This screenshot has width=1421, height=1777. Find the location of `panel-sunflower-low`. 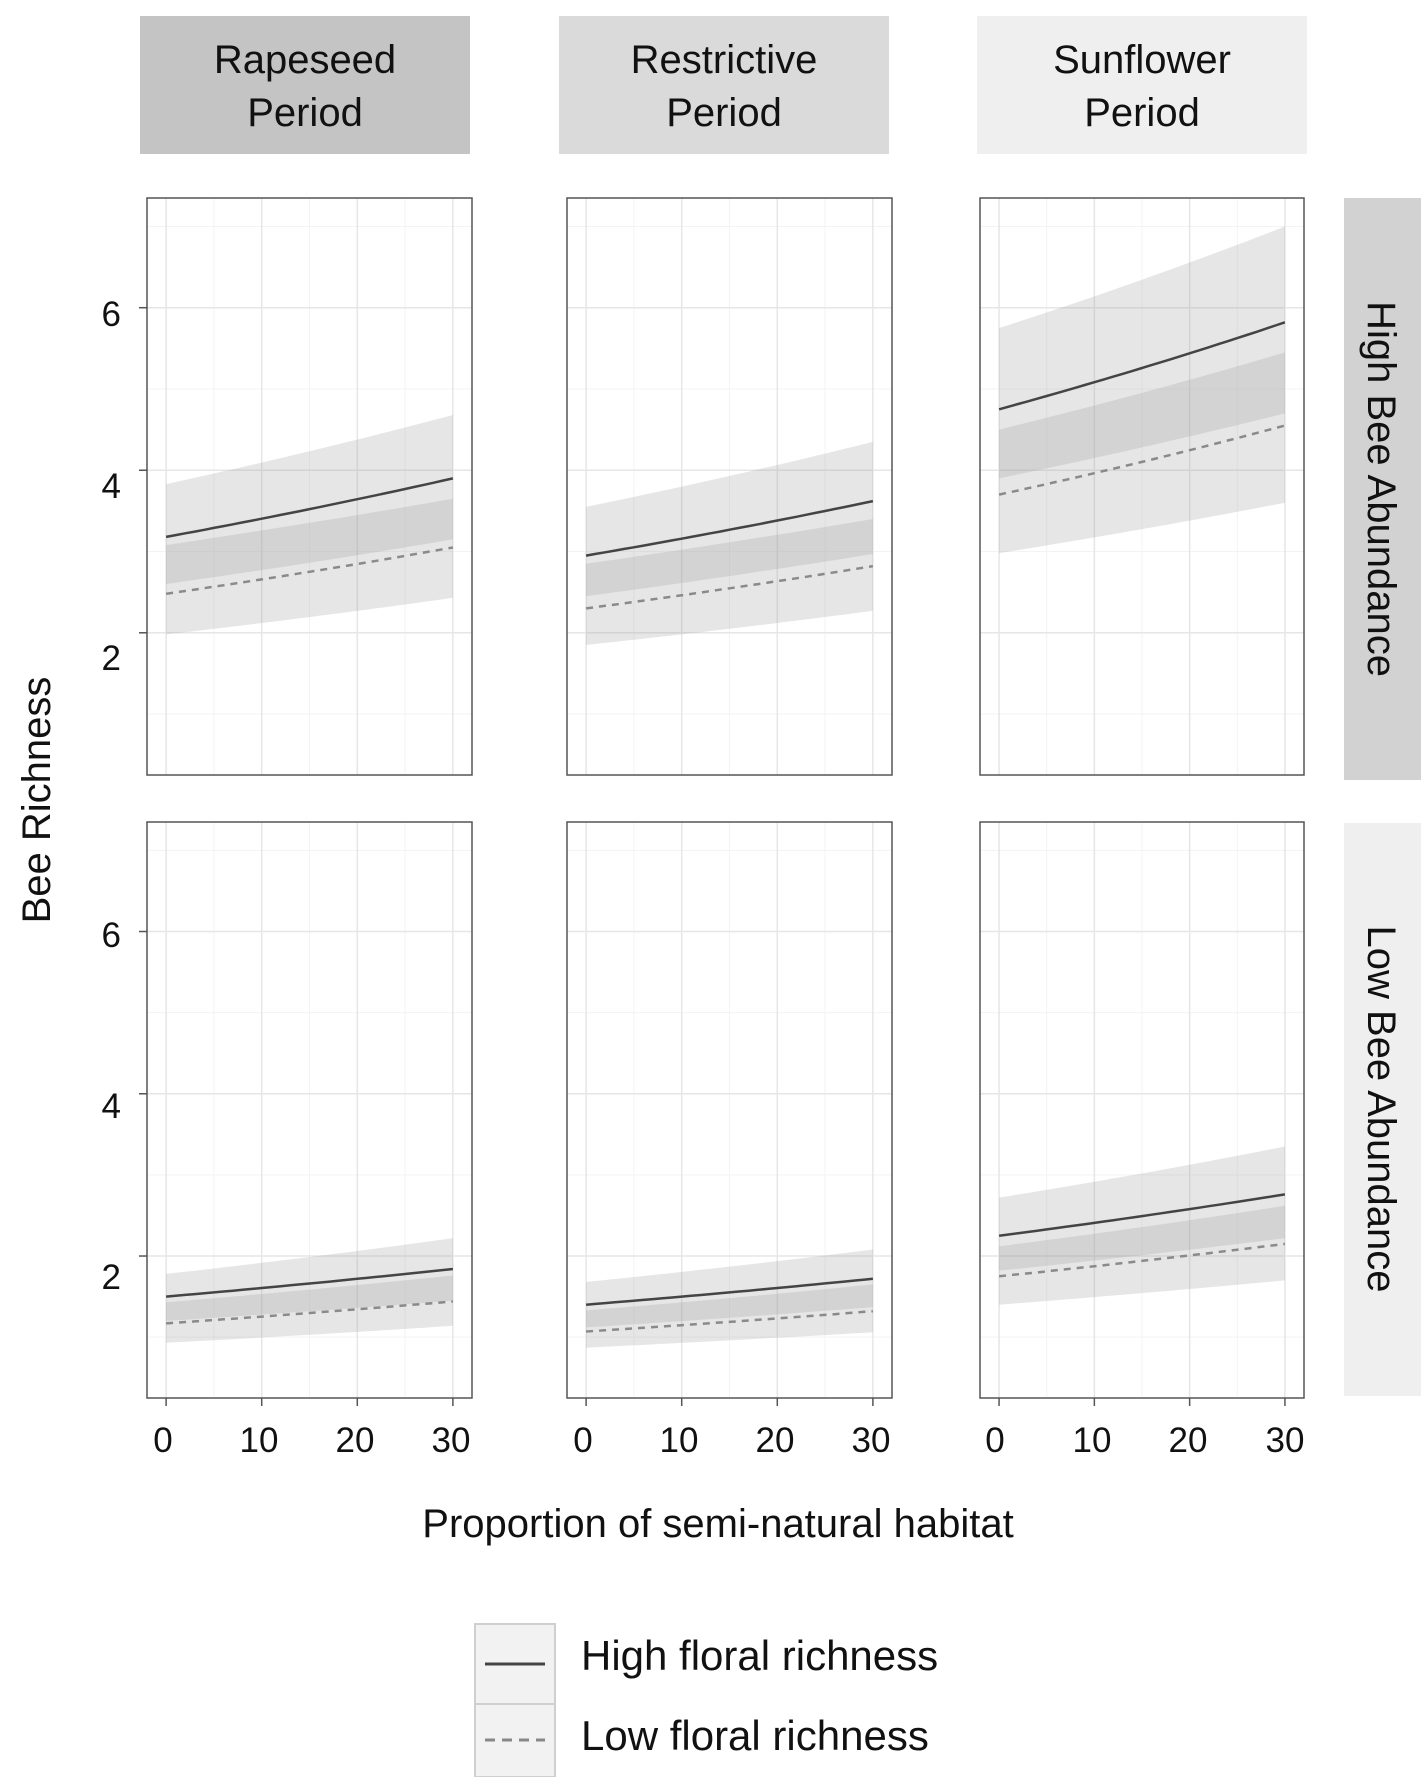

panel-sunflower-low is located at coordinates (1142, 1113).